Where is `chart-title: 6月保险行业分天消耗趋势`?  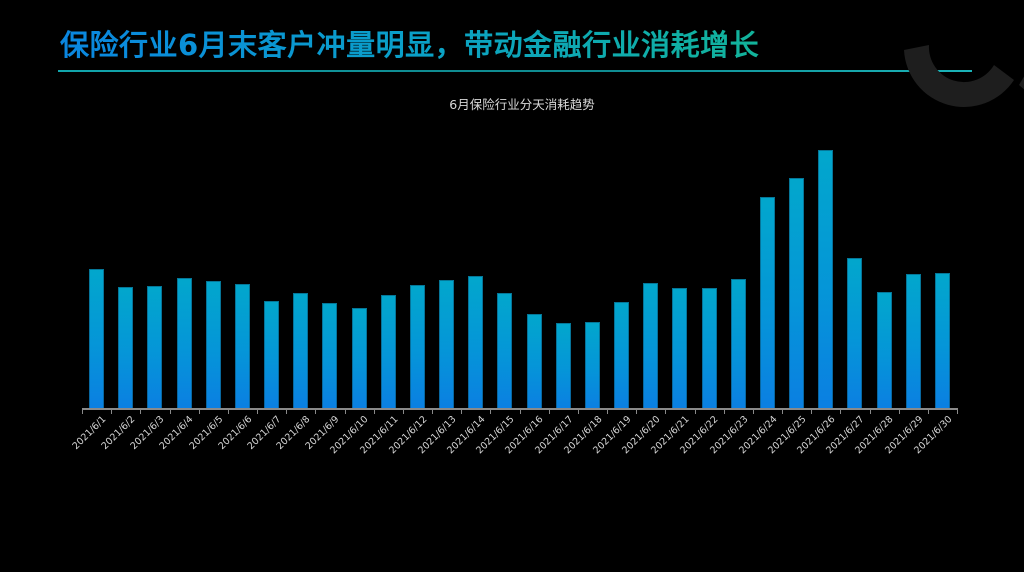 chart-title: 6月保险行业分天消耗趋势 is located at coordinates (522, 104).